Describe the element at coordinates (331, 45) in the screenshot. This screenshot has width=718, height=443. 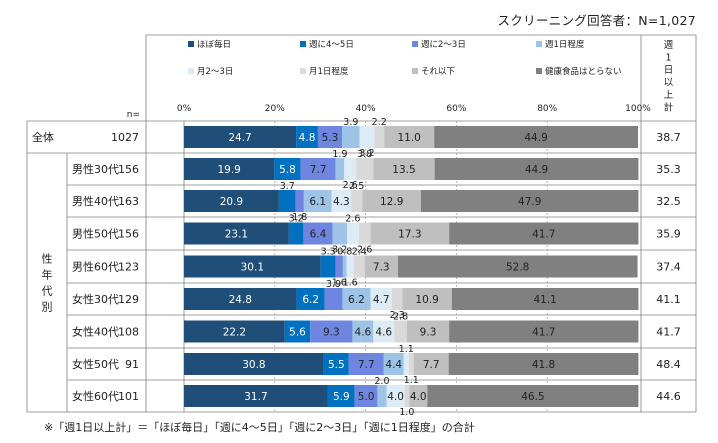
I see `legend-label: 週に4～5日` at that location.